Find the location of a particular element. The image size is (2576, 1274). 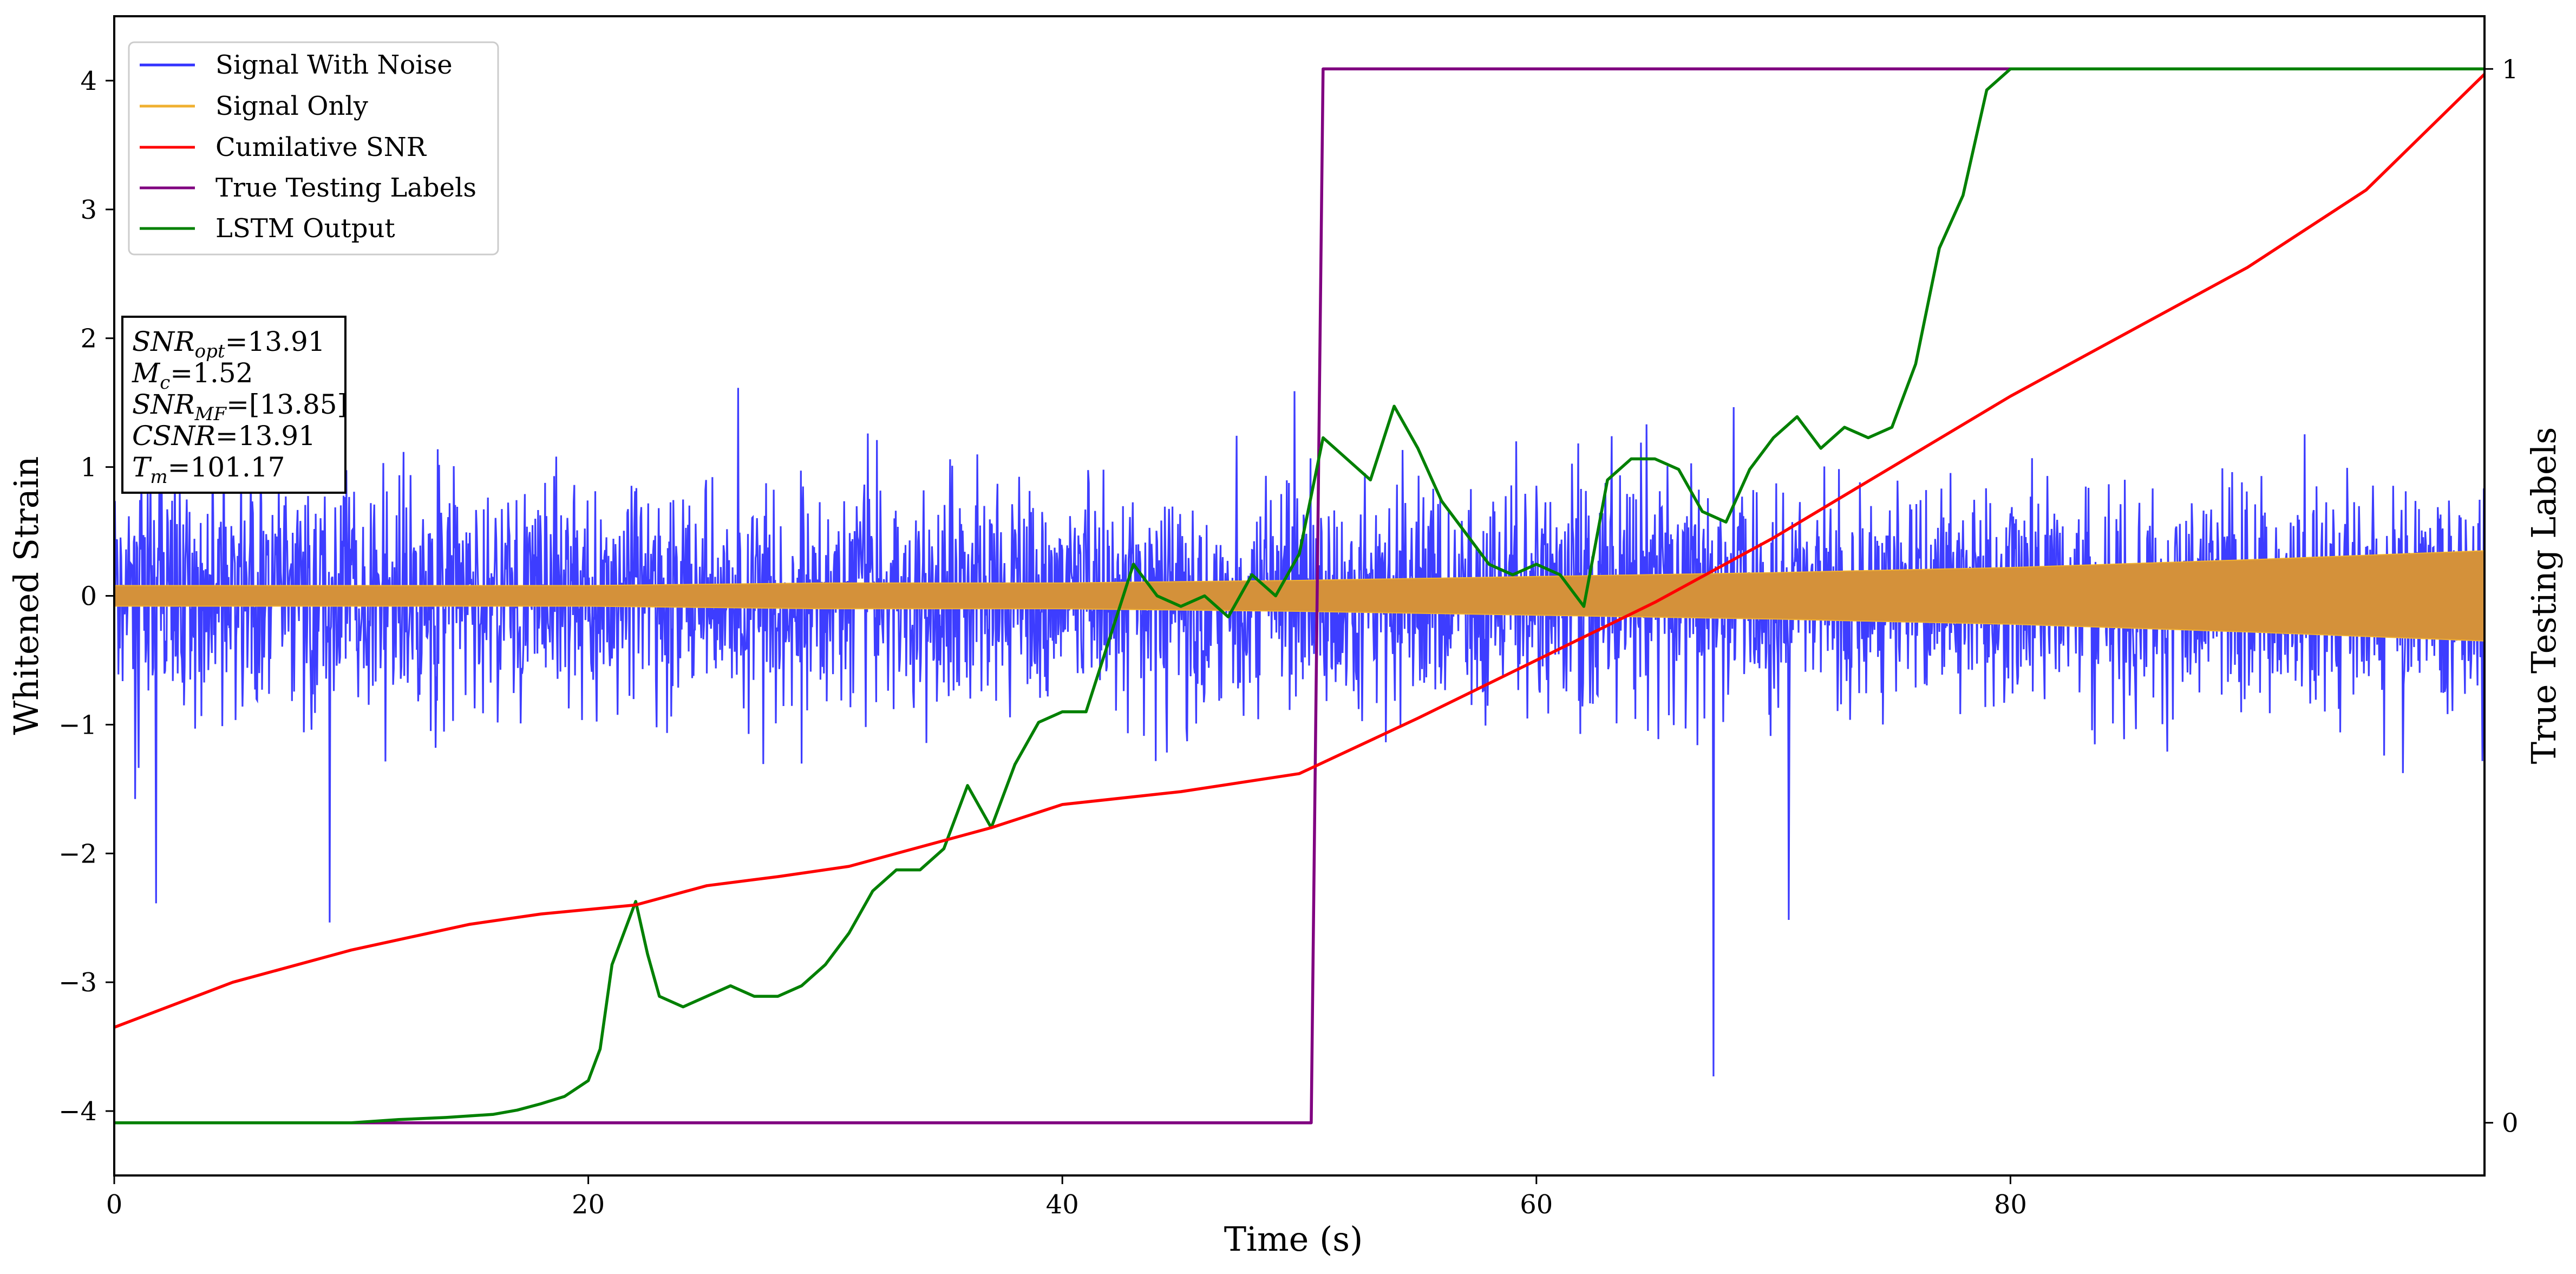

x-tick-label: 60 is located at coordinates (1536, 1205).